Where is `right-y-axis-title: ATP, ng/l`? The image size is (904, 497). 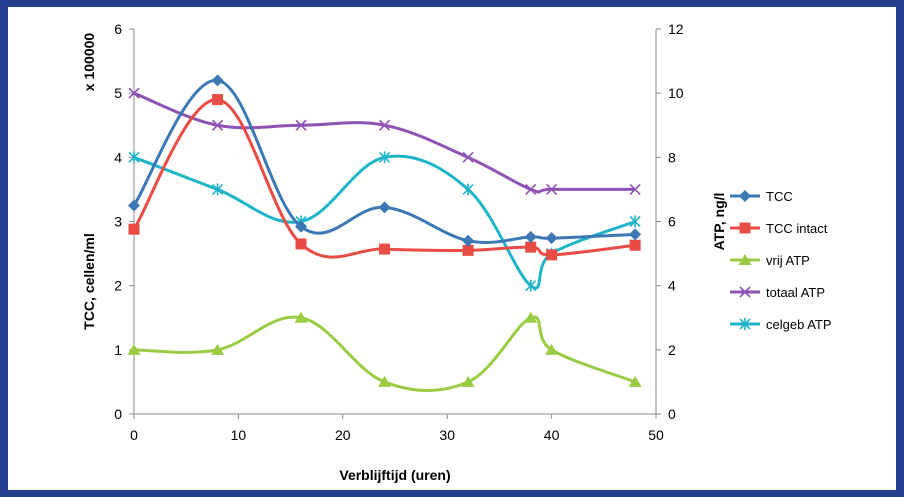
right-y-axis-title: ATP, ng/l is located at coordinates (719, 222).